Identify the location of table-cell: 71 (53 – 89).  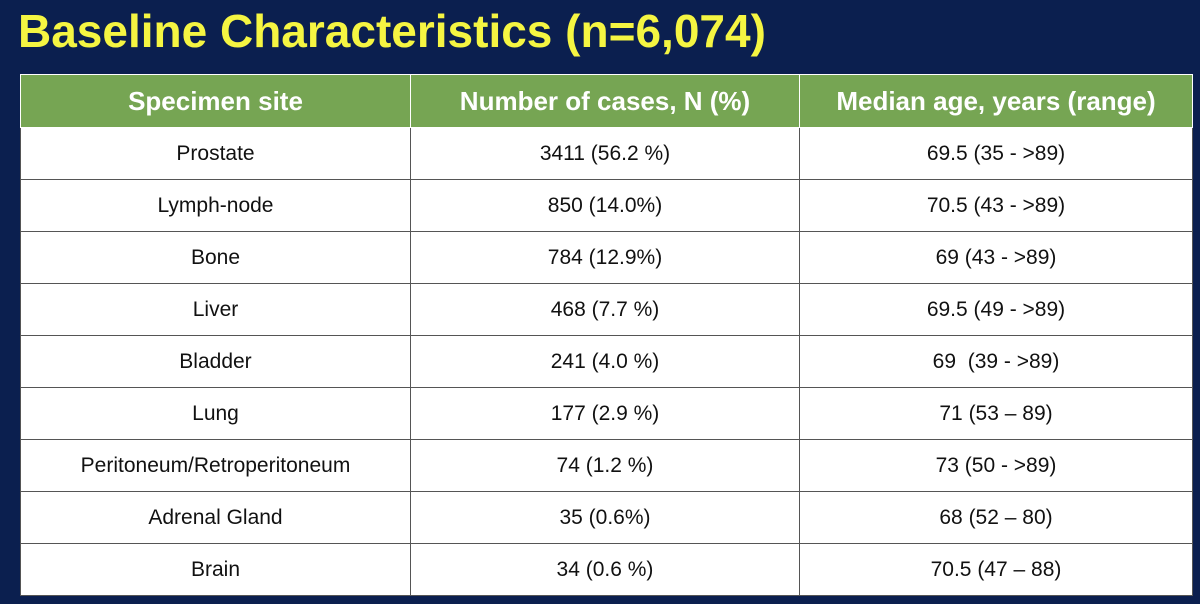
(996, 413).